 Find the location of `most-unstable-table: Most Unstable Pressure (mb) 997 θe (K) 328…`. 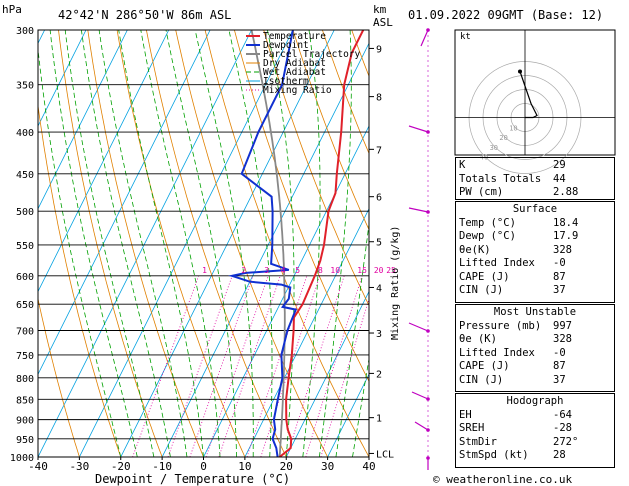

most-unstable-table: Most Unstable Pressure (mb) 997 θe (K) 328… is located at coordinates (535, 348).